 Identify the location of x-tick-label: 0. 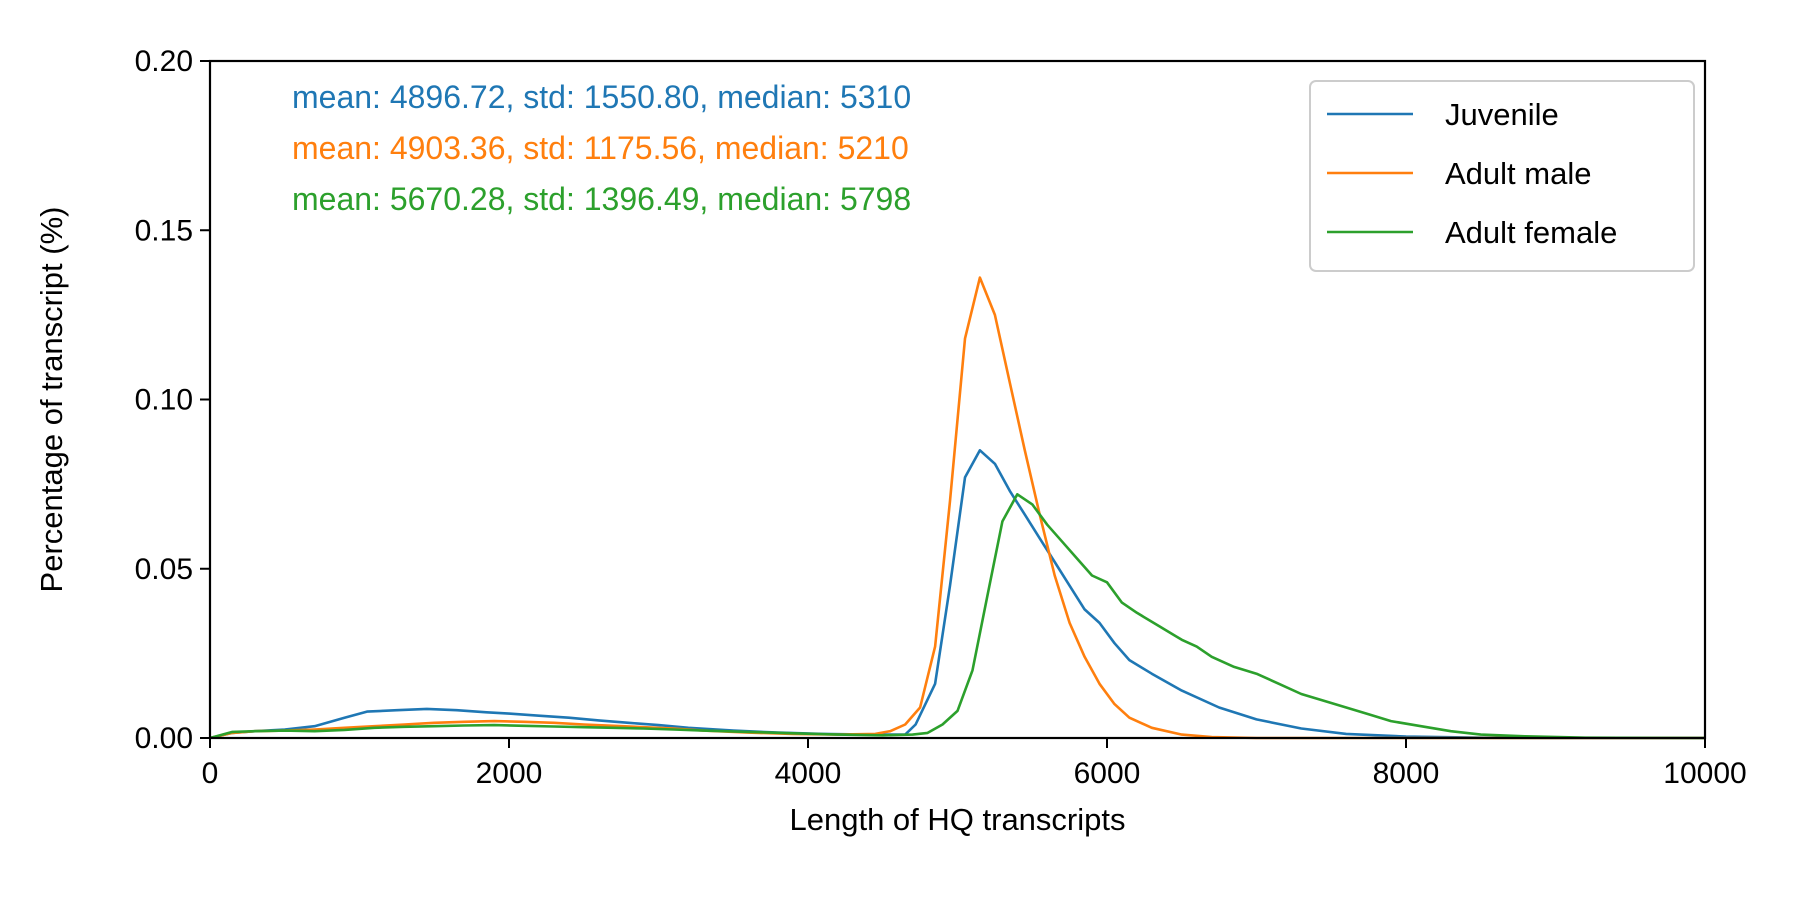
(210, 773).